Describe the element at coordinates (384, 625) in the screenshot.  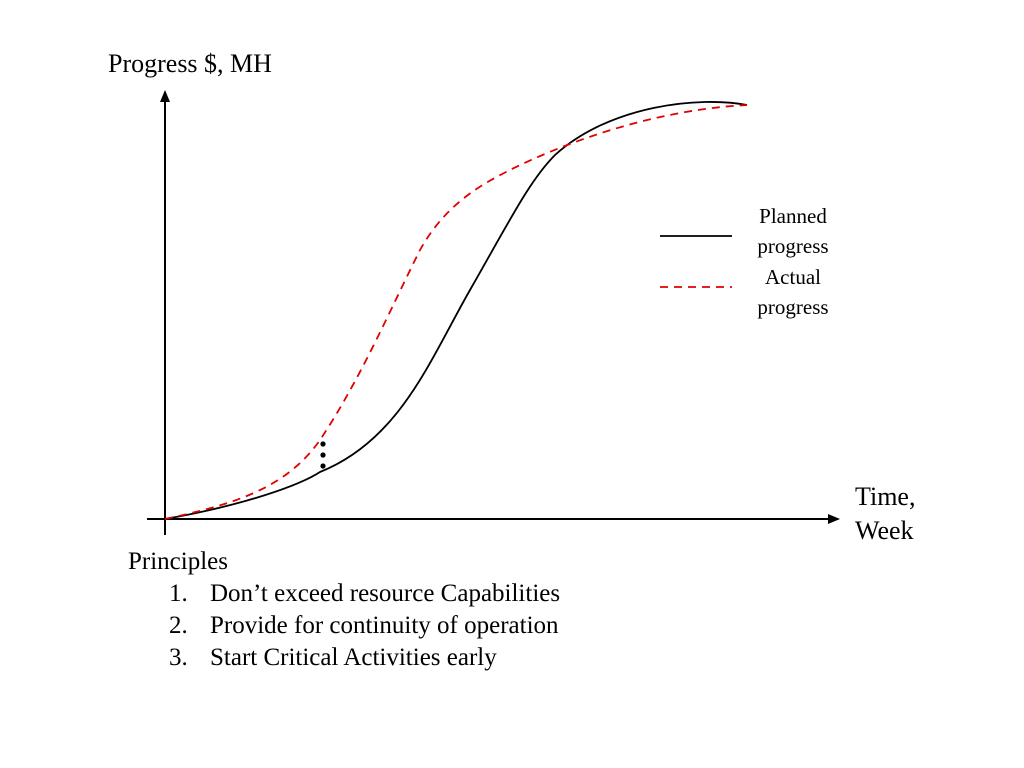
I see `principle-text: Provide for continuity of operation` at that location.